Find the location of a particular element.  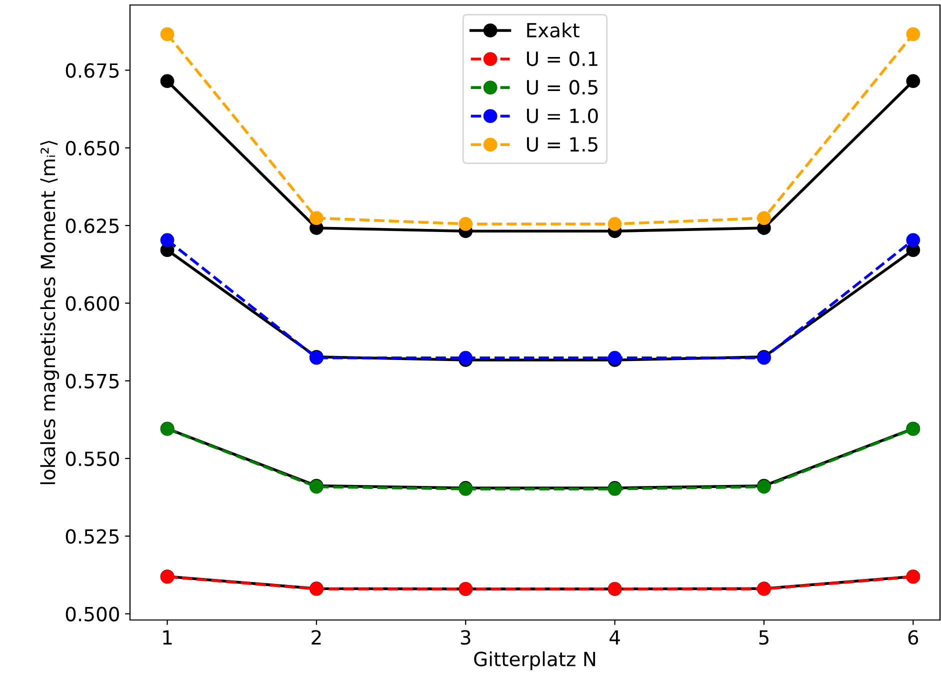

x-tick-label: 5 is located at coordinates (763, 637).